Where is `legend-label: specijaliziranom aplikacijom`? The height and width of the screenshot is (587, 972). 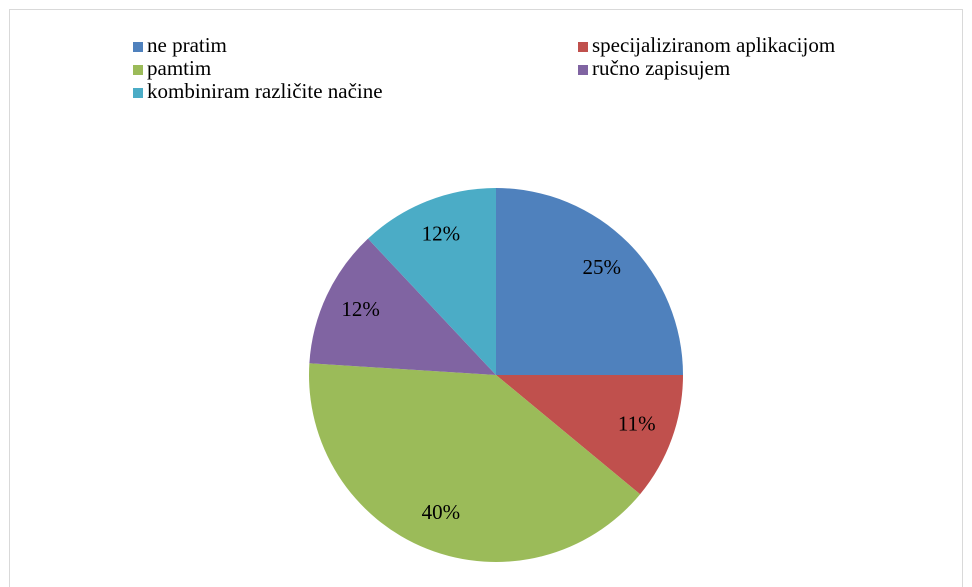
legend-label: specijaliziranom aplikacijom is located at coordinates (713, 45).